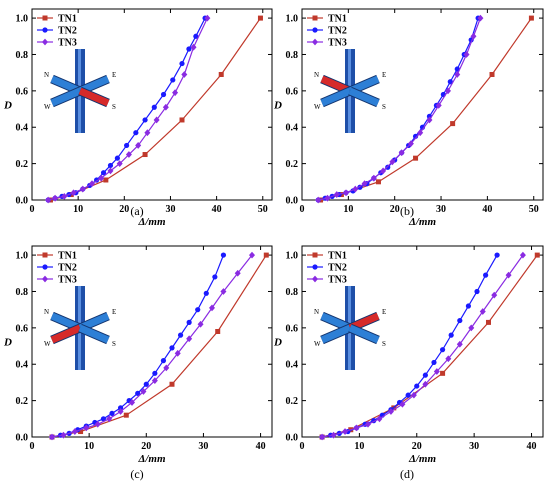  I want to click on series-tn3, so click(399, 109).